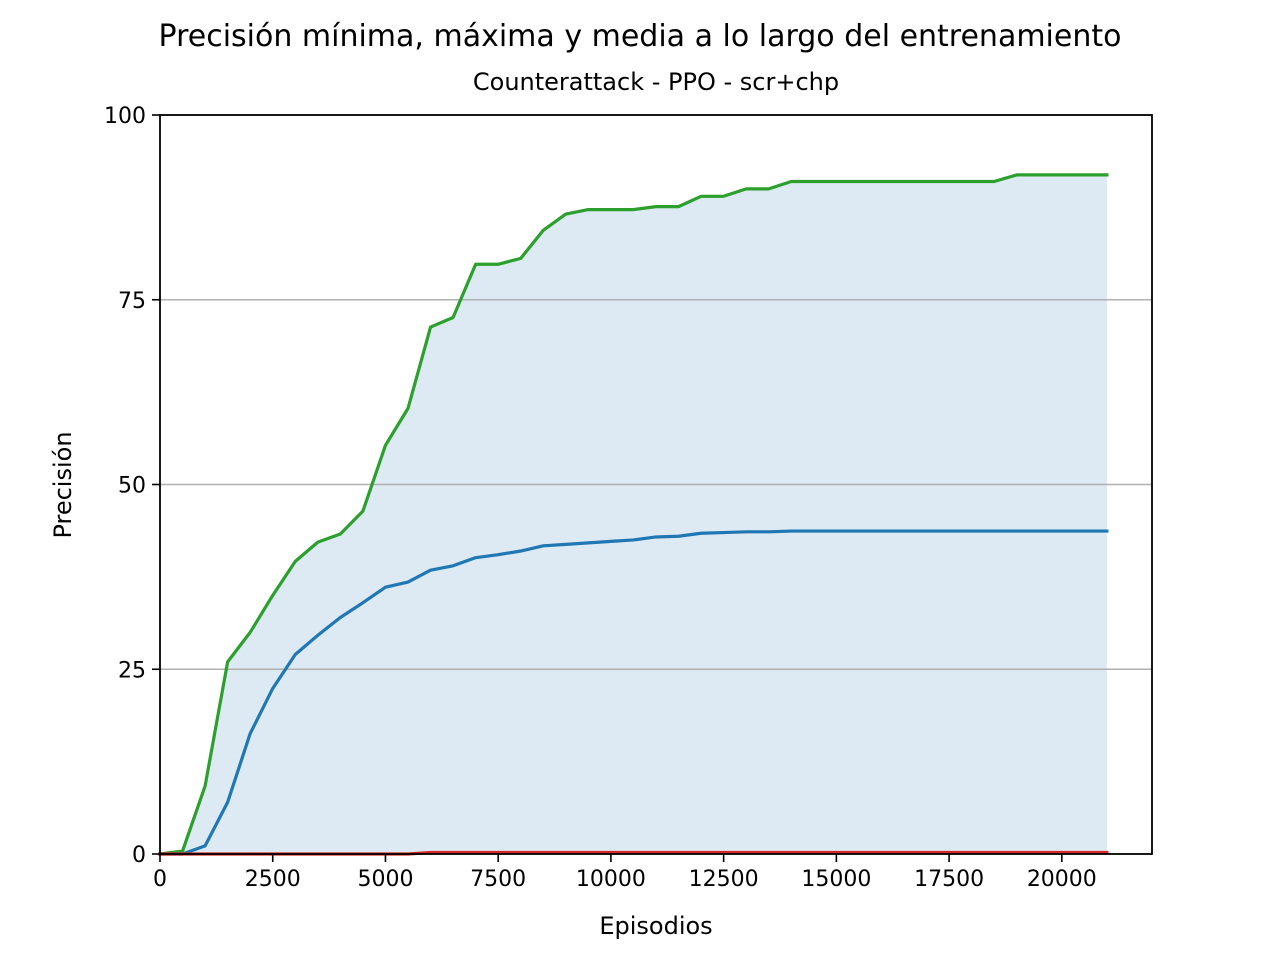 The width and height of the screenshot is (1280, 960). I want to click on x-tick-label-20000: 20000, so click(1062, 879).